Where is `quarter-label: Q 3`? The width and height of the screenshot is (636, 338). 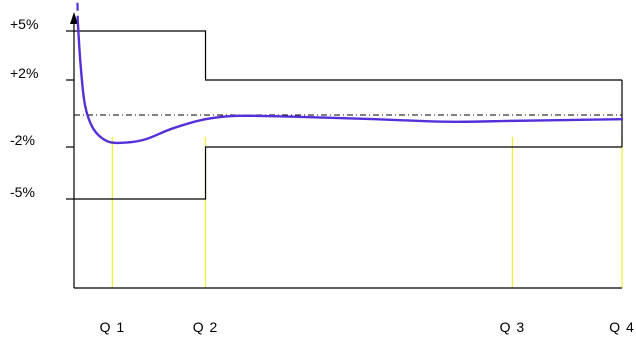 quarter-label: Q 3 is located at coordinates (513, 327).